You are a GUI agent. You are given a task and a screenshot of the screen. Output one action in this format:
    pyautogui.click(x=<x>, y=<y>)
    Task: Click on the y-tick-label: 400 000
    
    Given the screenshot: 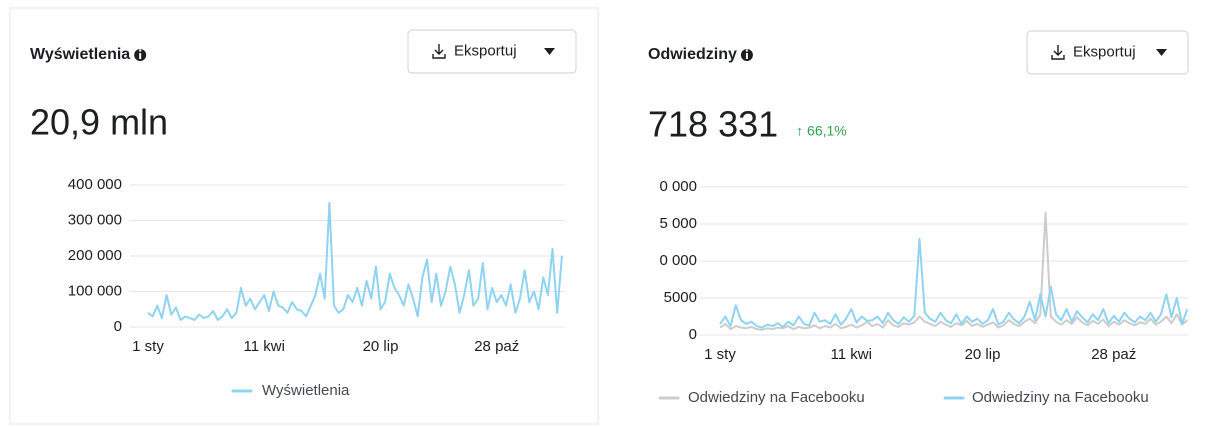 What is the action you would take?
    pyautogui.click(x=95, y=184)
    